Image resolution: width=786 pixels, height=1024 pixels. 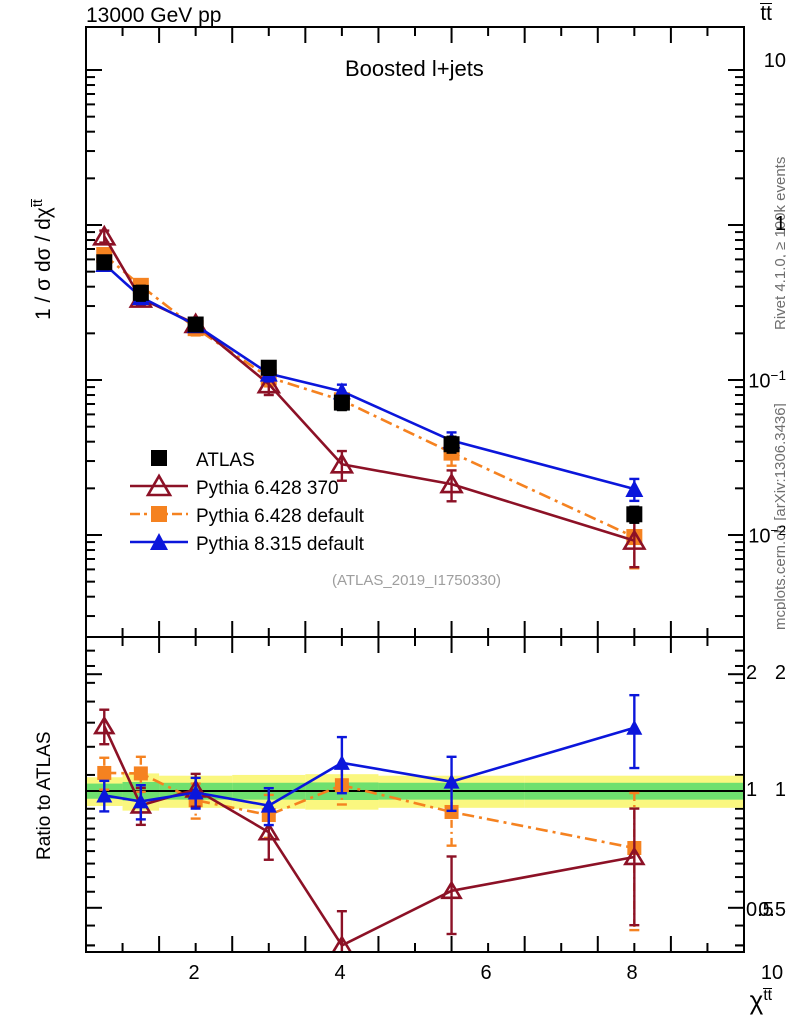 What do you see at coordinates (769, 13) in the screenshot?
I see `header-ttbar-t2: t` at bounding box center [769, 13].